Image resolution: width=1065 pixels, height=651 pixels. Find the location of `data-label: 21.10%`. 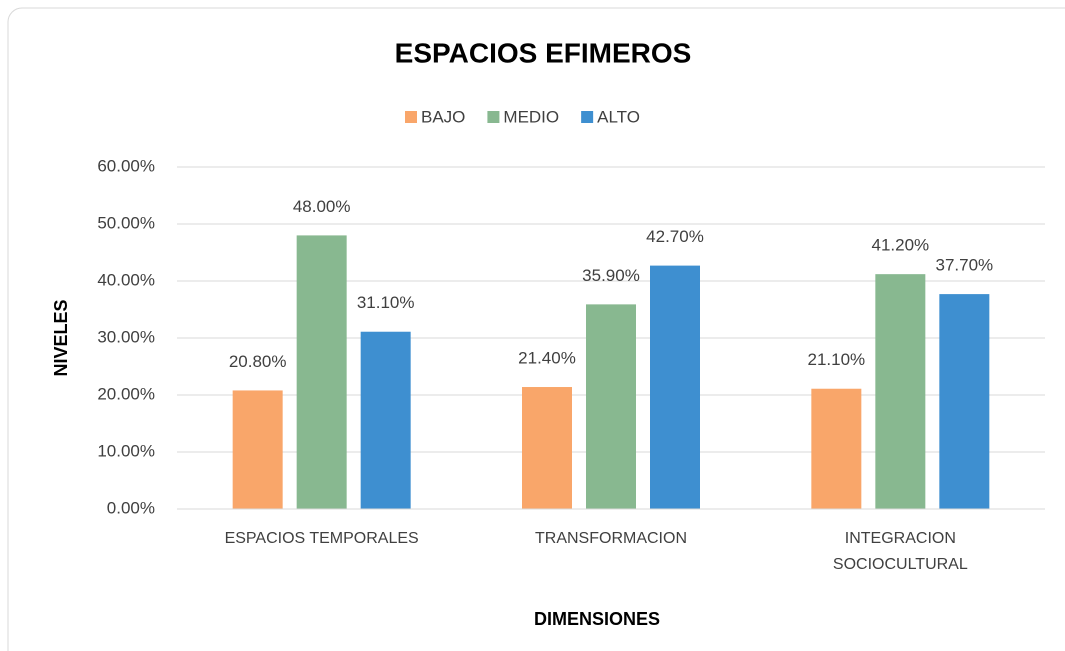

data-label: 21.10% is located at coordinates (836, 359).